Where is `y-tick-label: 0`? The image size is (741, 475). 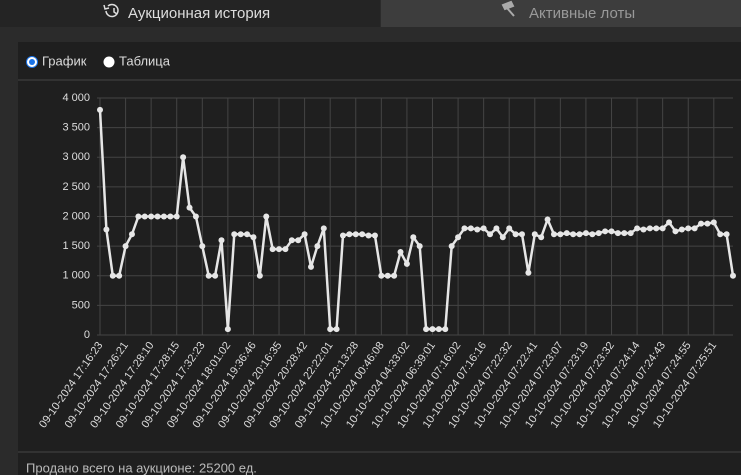
y-tick-label: 0 is located at coordinates (87, 335).